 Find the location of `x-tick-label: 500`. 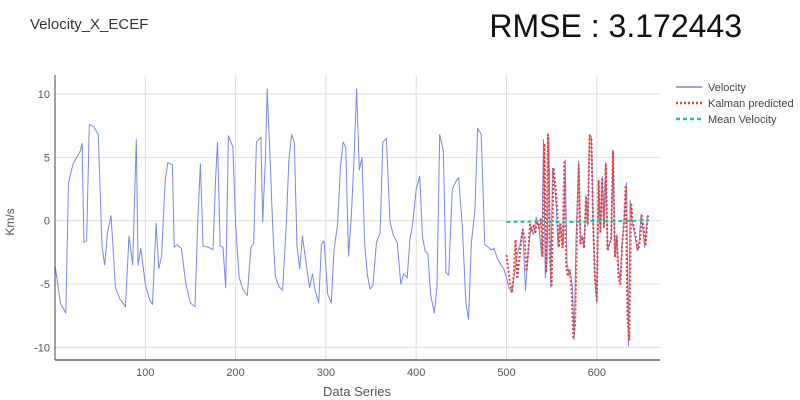

x-tick-label: 500 is located at coordinates (506, 373).